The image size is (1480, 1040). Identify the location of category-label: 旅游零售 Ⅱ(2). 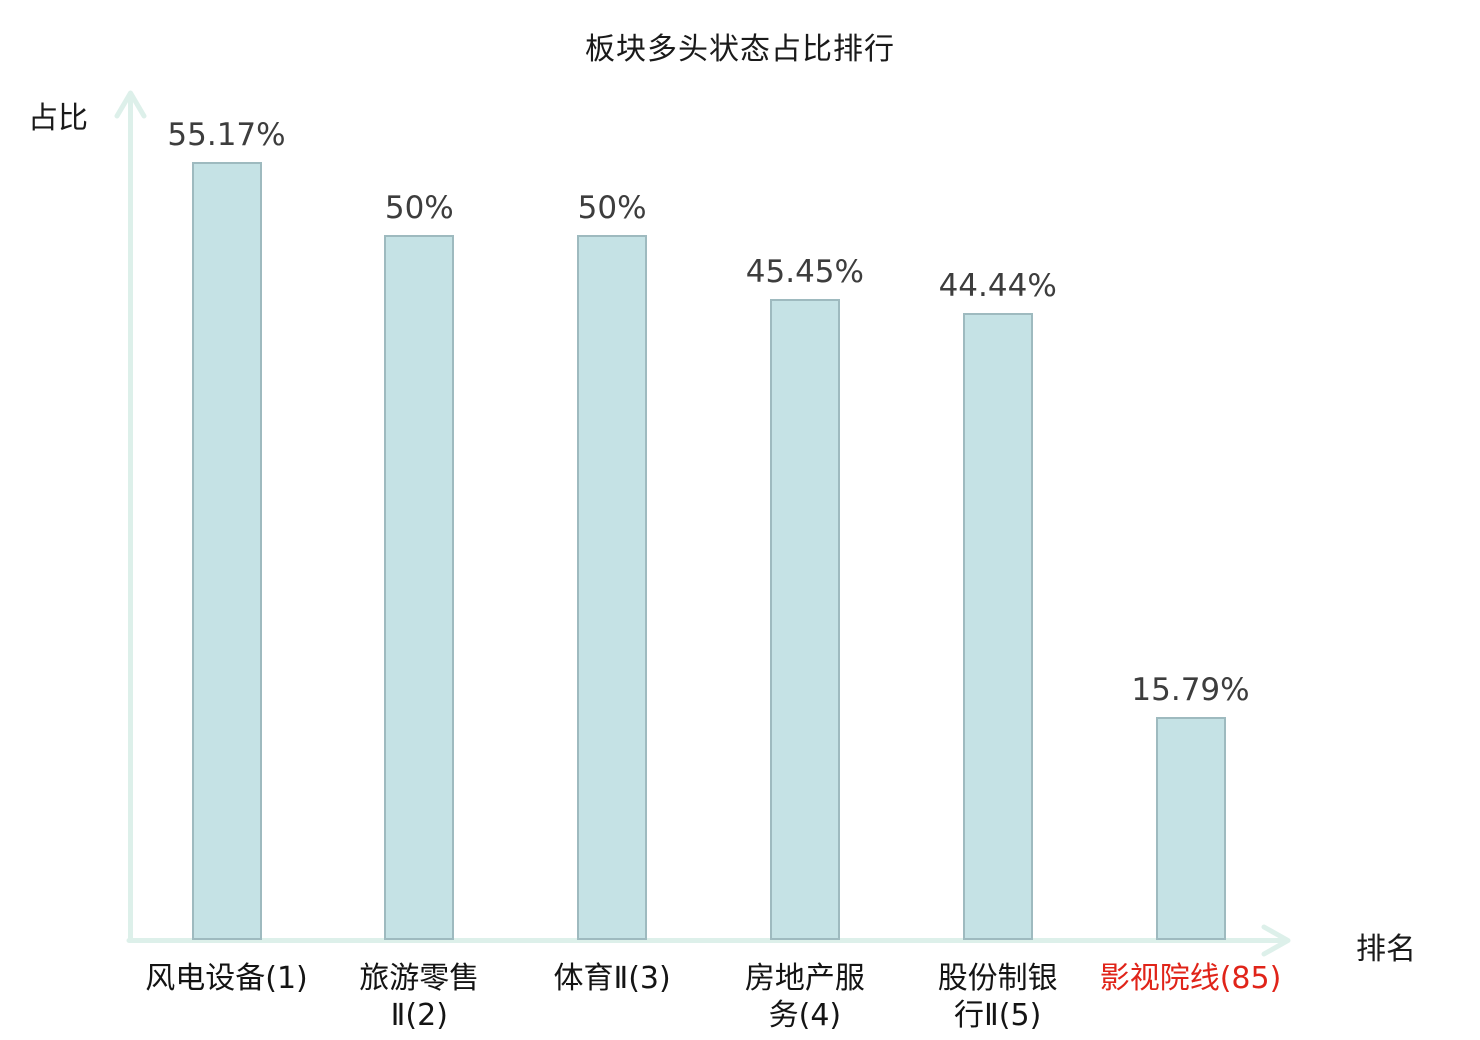
(419, 997).